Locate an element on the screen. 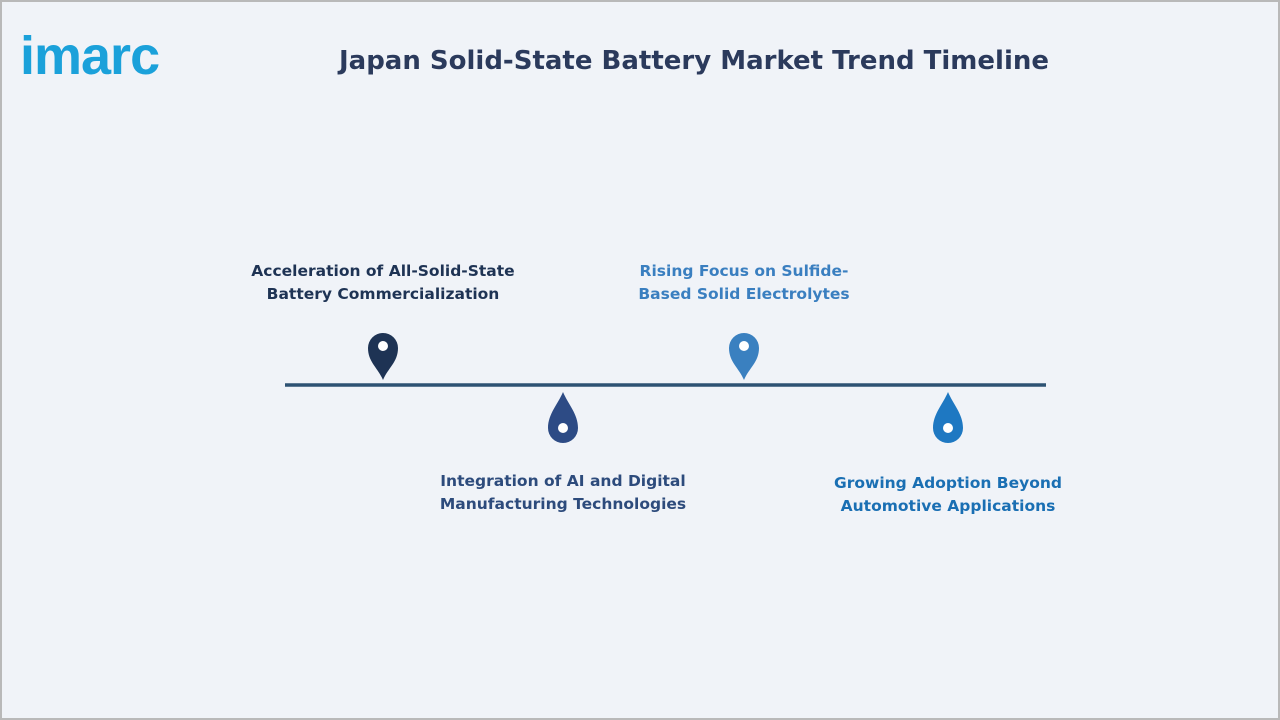  item-label: Integration of AI and Digital is located at coordinates (562, 481).